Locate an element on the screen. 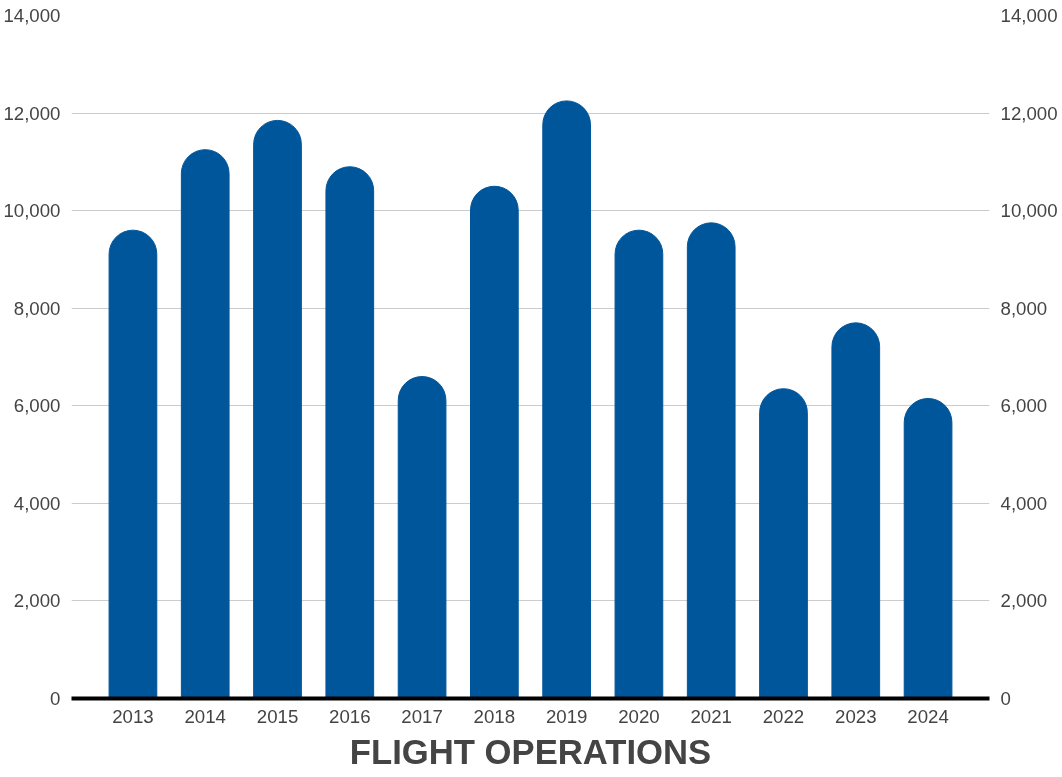  y2-tick-label: 12,000 is located at coordinates (1029, 113).